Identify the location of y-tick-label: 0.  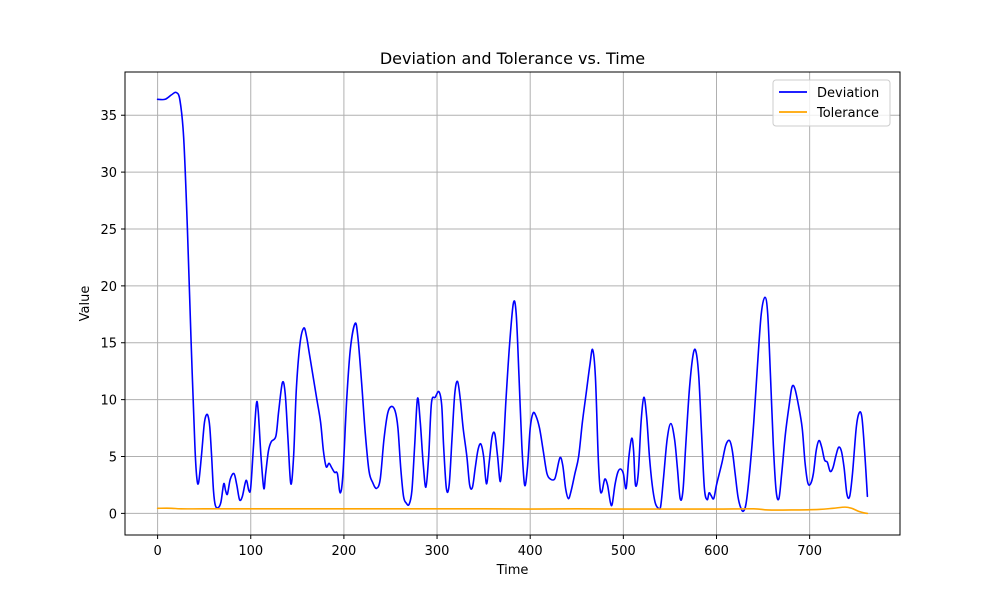
(113, 514).